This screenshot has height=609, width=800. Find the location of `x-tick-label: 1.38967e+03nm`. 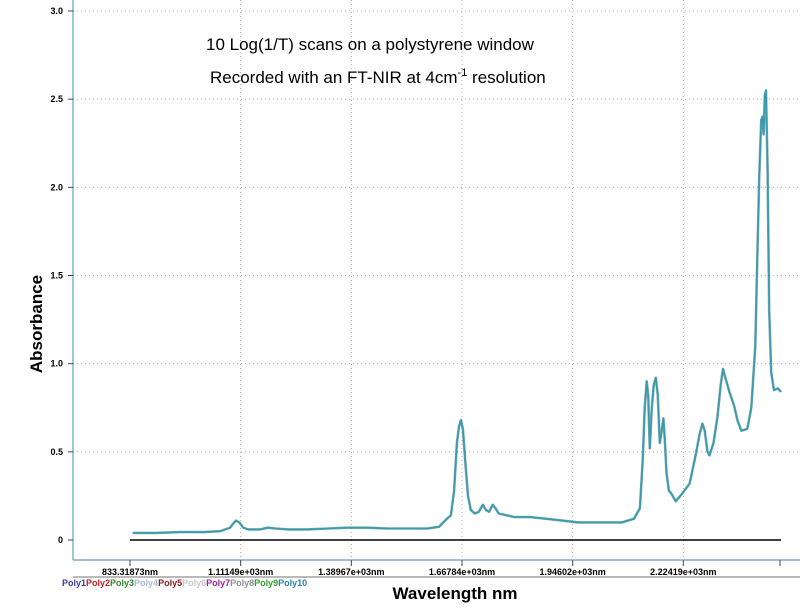

x-tick-label: 1.38967e+03nm is located at coordinates (351, 572).